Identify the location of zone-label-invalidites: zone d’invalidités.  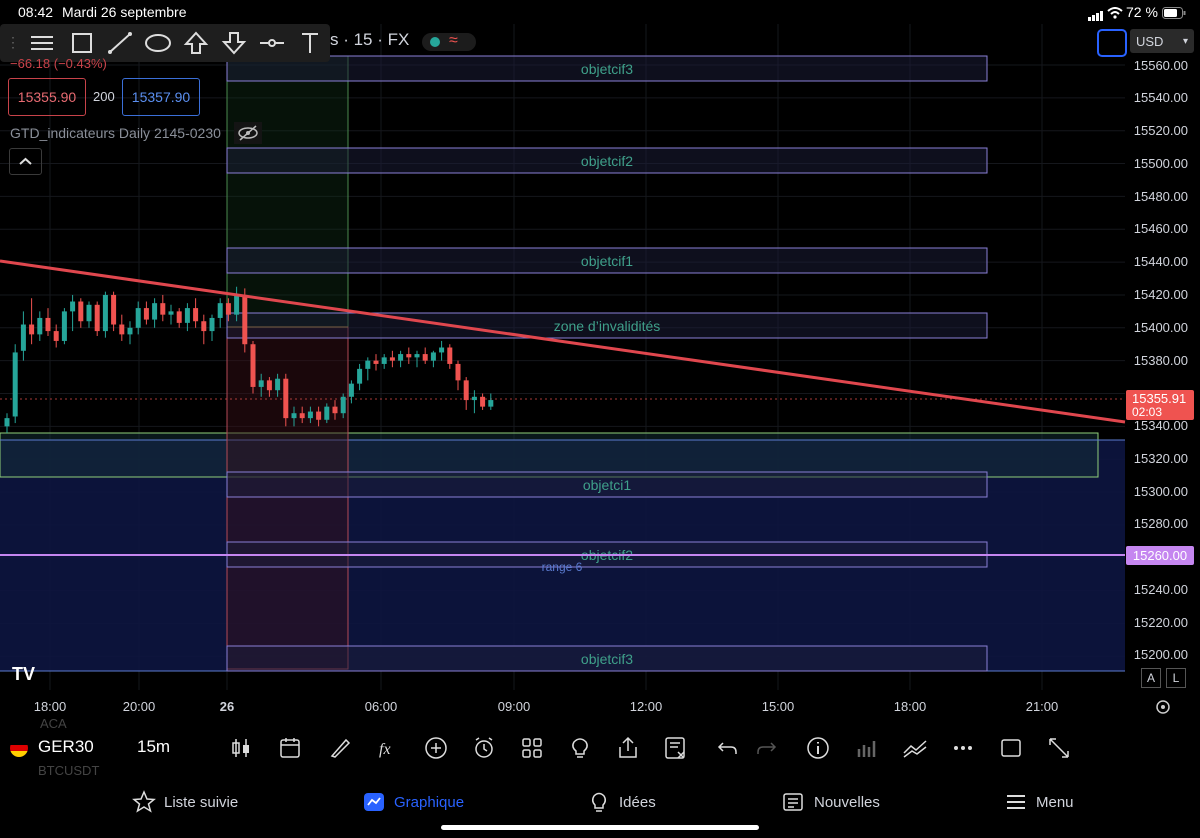
(607, 326).